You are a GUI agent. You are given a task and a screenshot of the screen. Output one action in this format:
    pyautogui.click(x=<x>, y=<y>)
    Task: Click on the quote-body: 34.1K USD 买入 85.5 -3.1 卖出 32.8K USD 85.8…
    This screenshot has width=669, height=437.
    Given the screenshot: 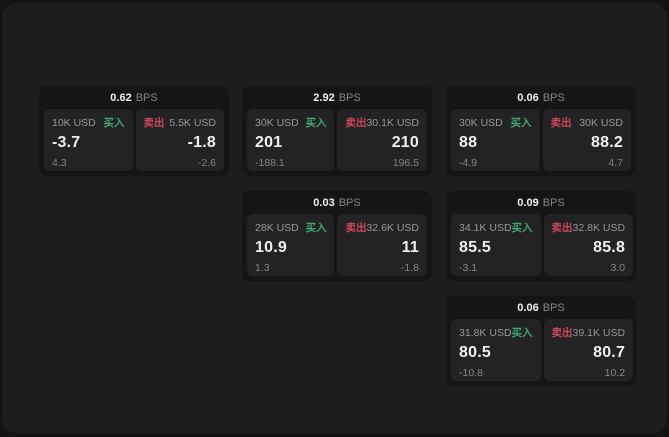 What is the action you would take?
    pyautogui.click(x=542, y=245)
    